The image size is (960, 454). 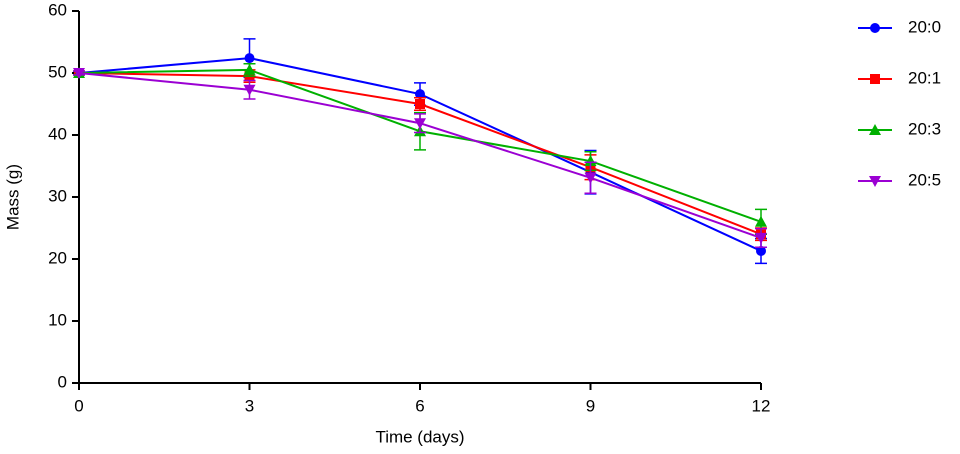 I want to click on y-tick-label: 0, so click(x=62, y=381).